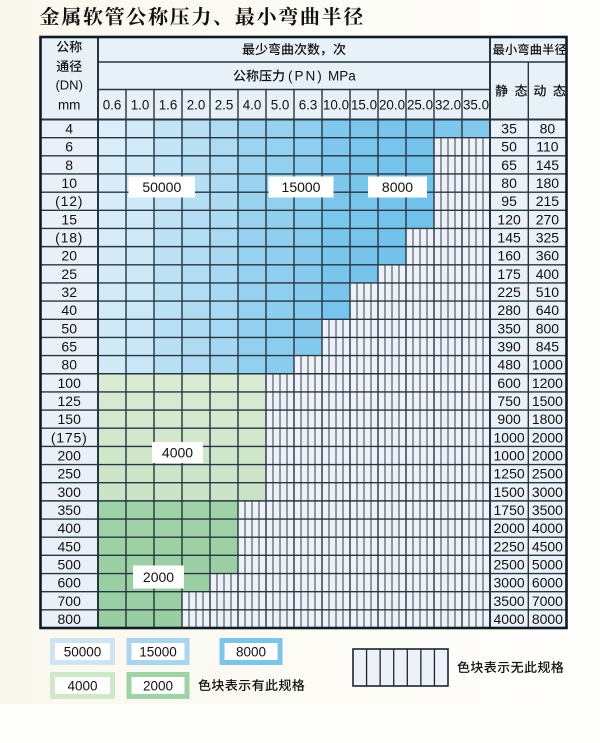  I want to click on svg-text: 5000, so click(547, 564).